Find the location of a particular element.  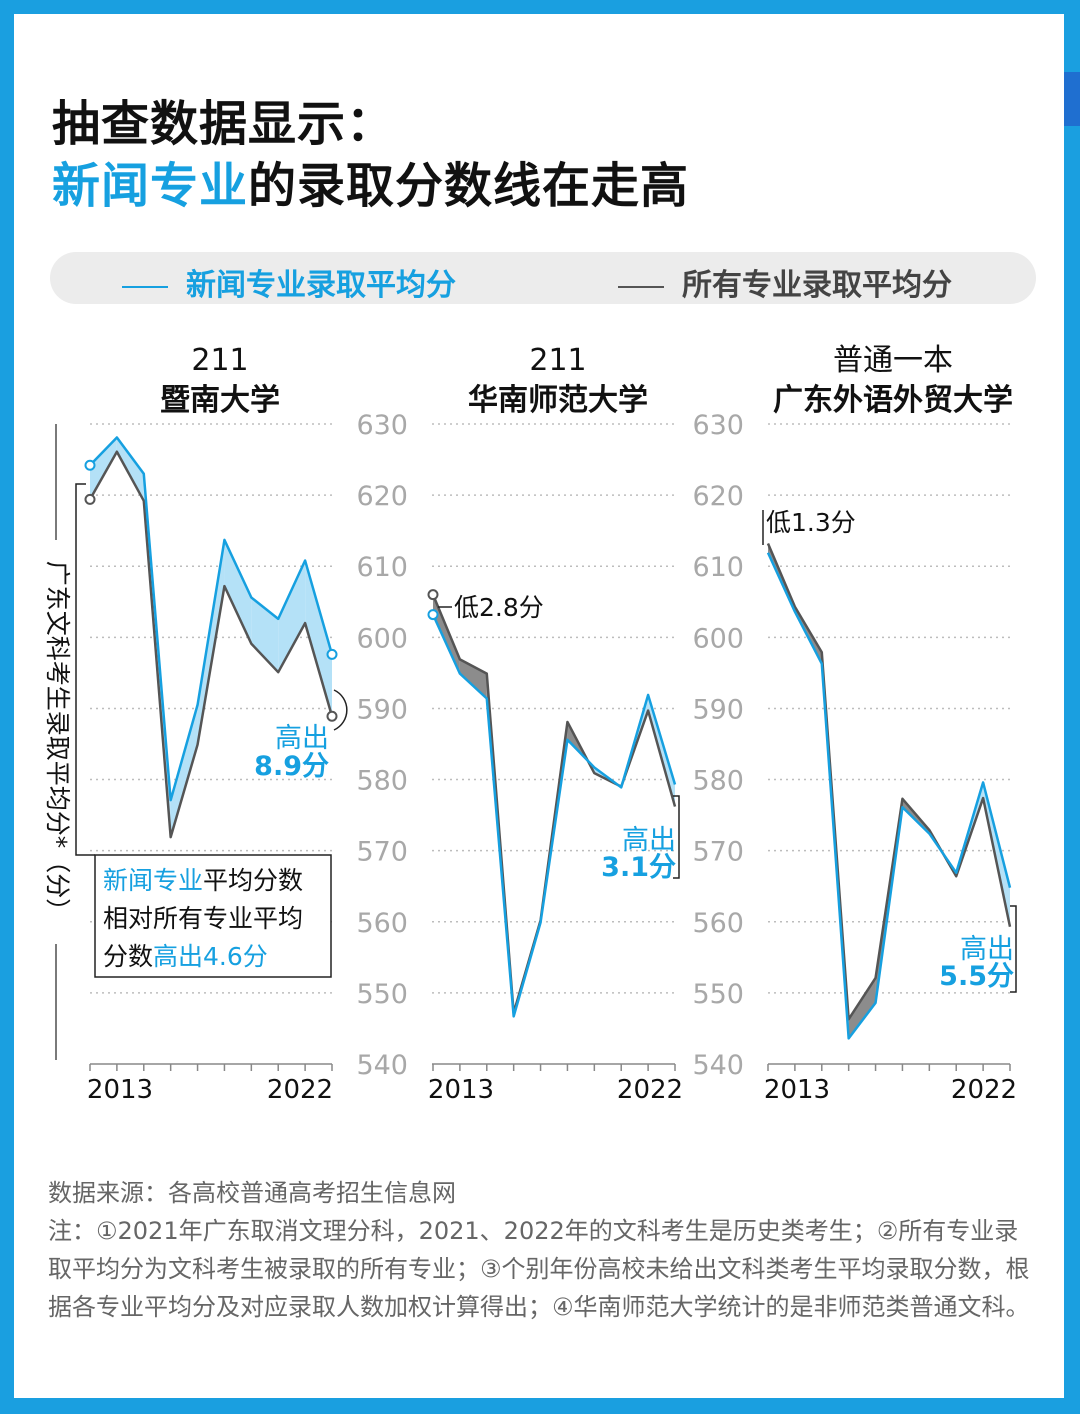

gap-annotation-value: 5.5分 is located at coordinates (976, 976).